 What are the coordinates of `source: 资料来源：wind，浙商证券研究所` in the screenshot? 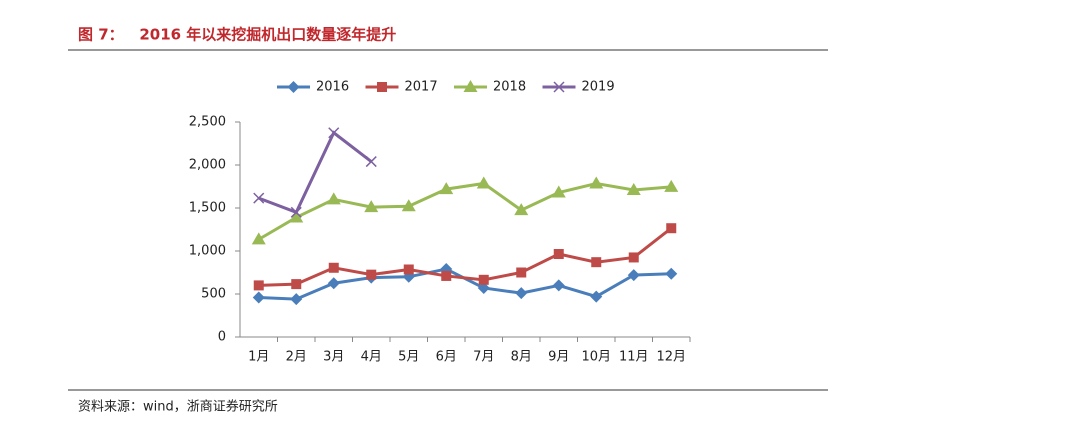 It's located at (178, 407).